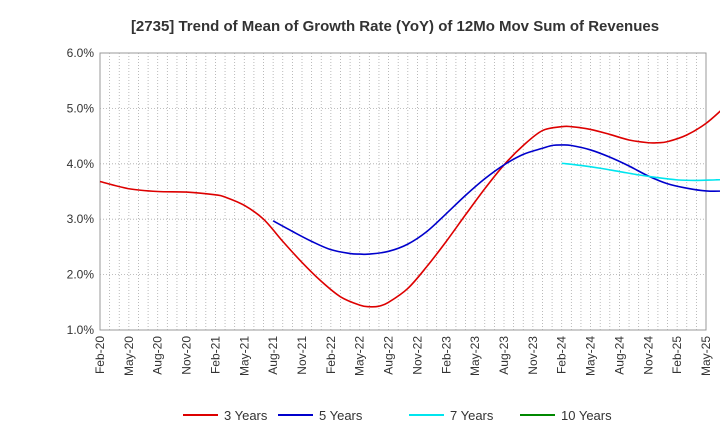  Describe the element at coordinates (331, 355) in the screenshot. I see `x-tick-label: Feb-22` at that location.